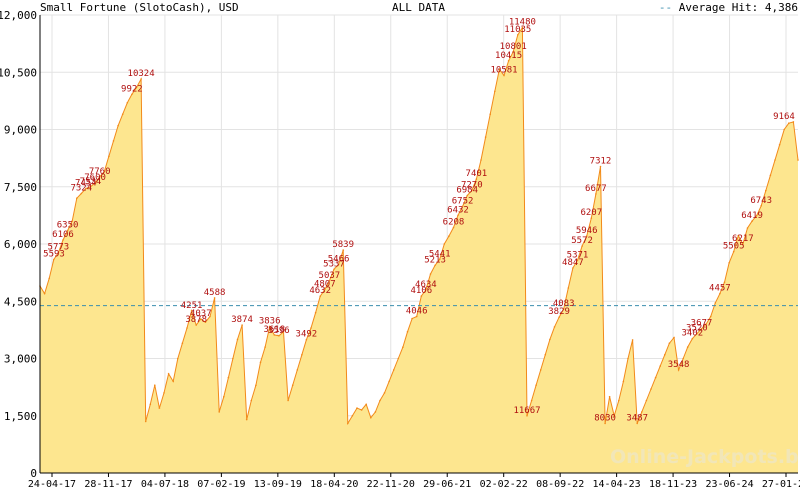 This screenshot has height=490, width=800. What do you see at coordinates (679, 365) in the screenshot?
I see `data-label: 3548` at bounding box center [679, 365].